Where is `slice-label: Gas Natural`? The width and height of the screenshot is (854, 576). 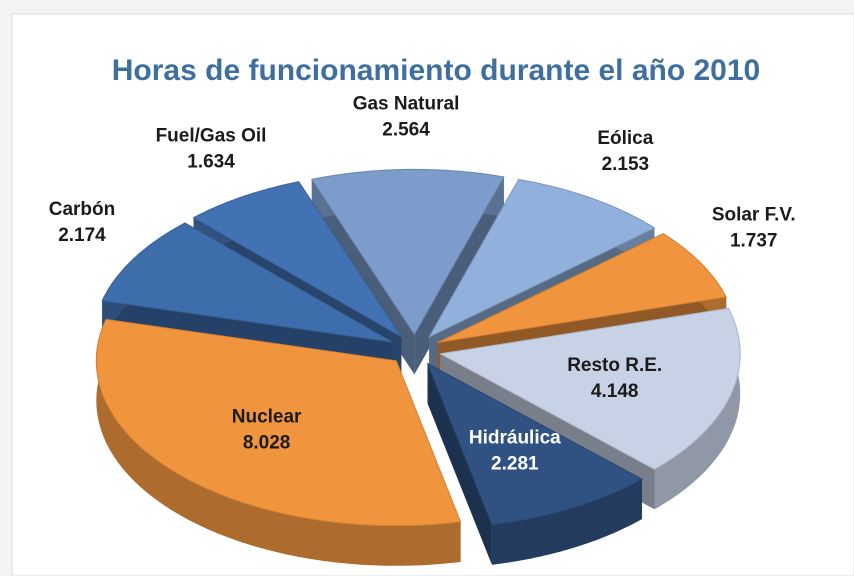
slice-label: Gas Natural is located at coordinates (406, 103).